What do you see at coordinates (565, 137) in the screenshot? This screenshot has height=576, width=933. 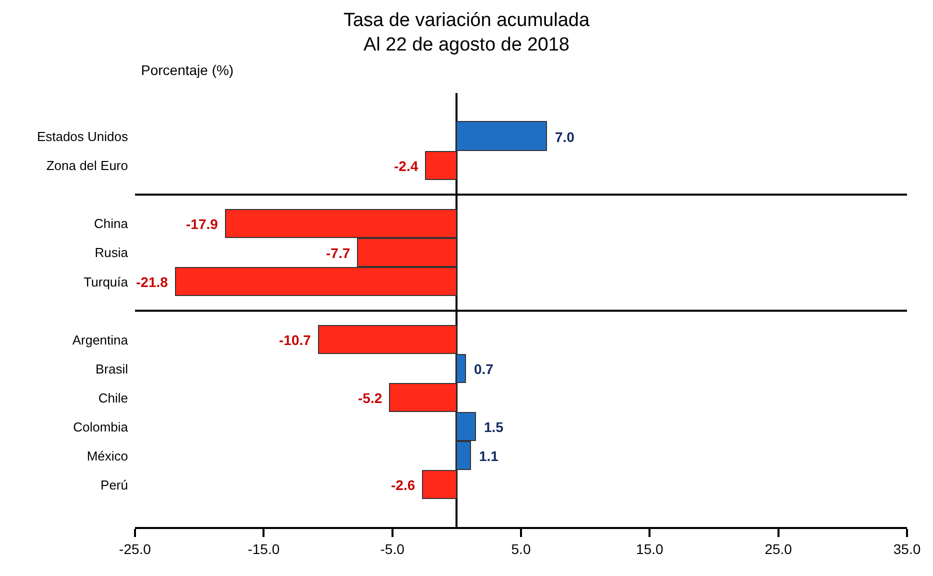 I see `data-label: 7.0` at bounding box center [565, 137].